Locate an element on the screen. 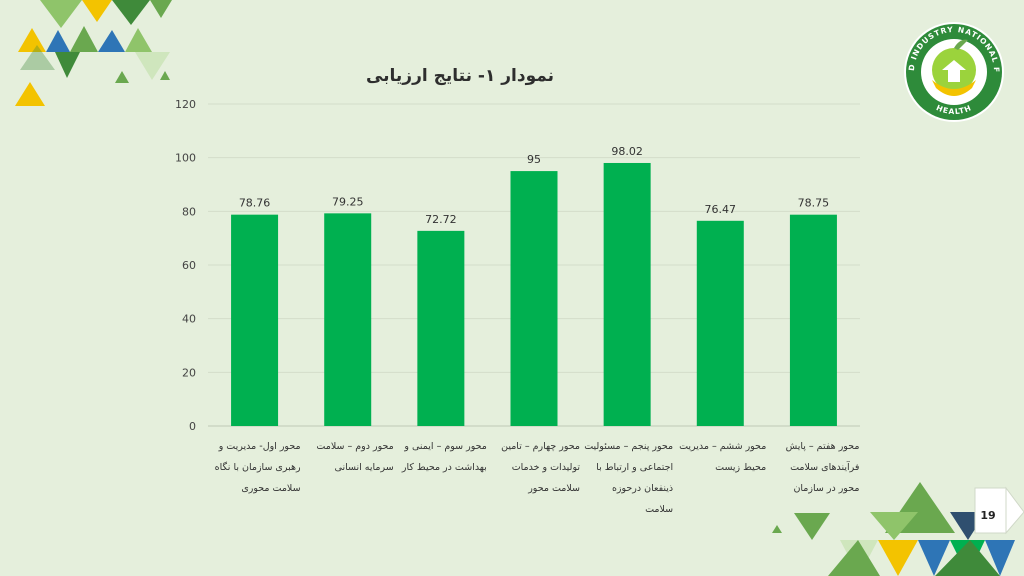  decor-triangles-bottom-right is located at coordinates (898, 529).